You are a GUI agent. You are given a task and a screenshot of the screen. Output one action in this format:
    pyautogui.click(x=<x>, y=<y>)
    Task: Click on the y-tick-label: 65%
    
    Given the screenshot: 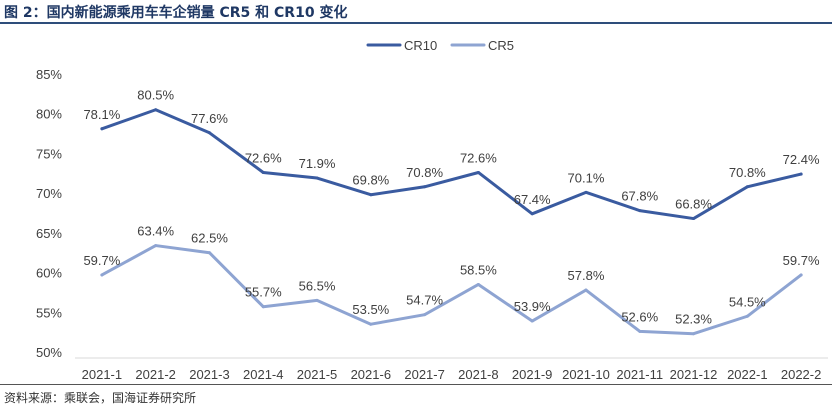 What is the action you would take?
    pyautogui.click(x=49, y=233)
    